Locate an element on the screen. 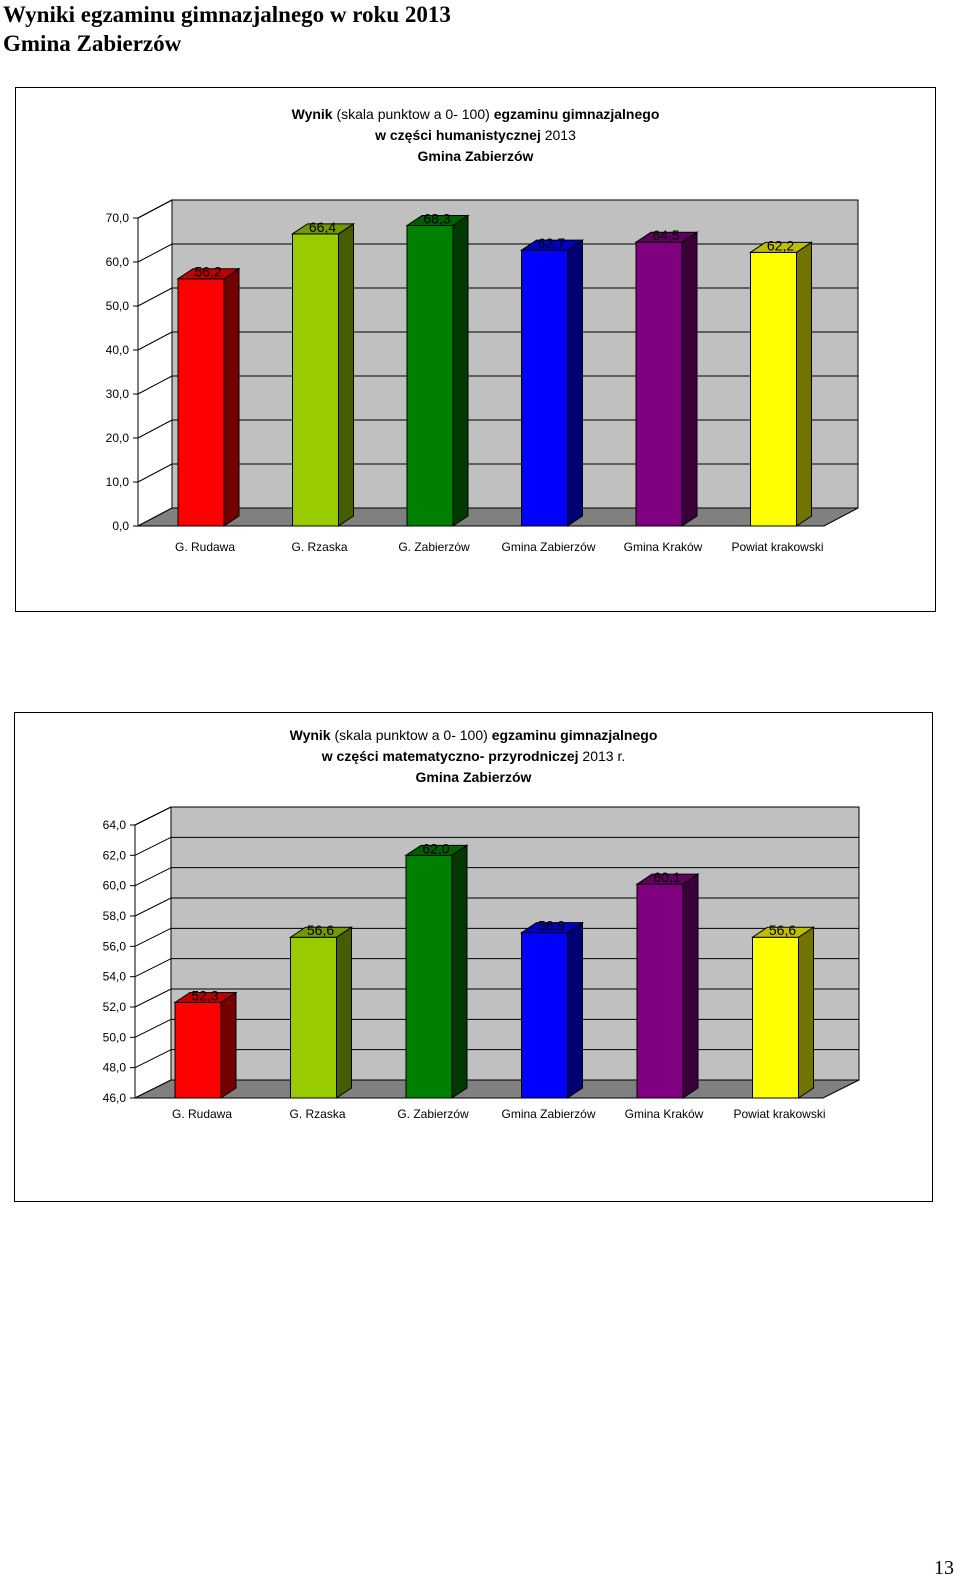 The image size is (960, 1584). value-label: 64,5 is located at coordinates (665, 235).